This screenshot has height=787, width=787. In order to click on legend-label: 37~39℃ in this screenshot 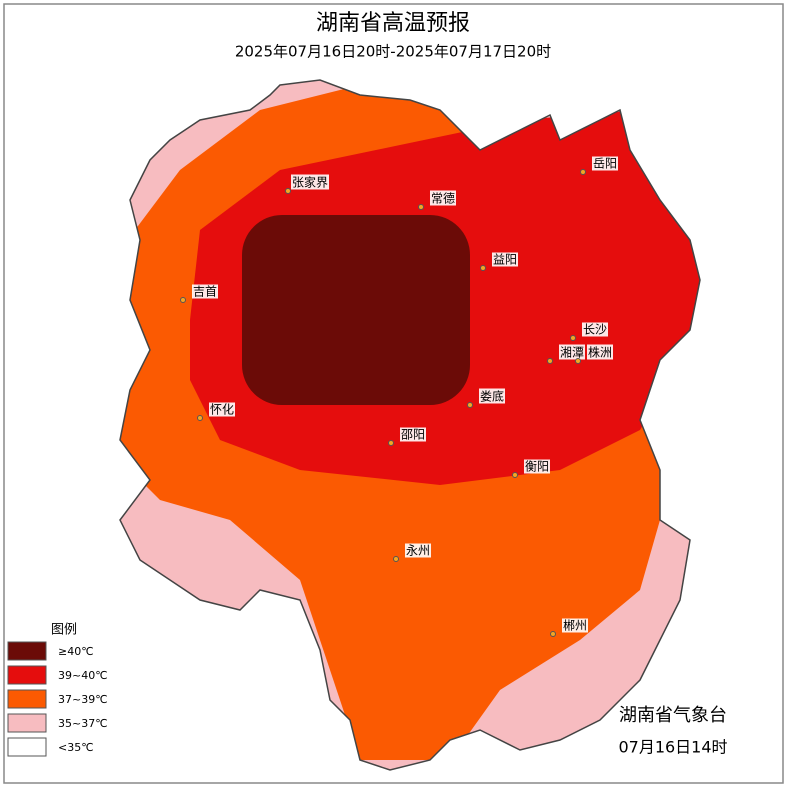, I will do `click(83, 699)`.